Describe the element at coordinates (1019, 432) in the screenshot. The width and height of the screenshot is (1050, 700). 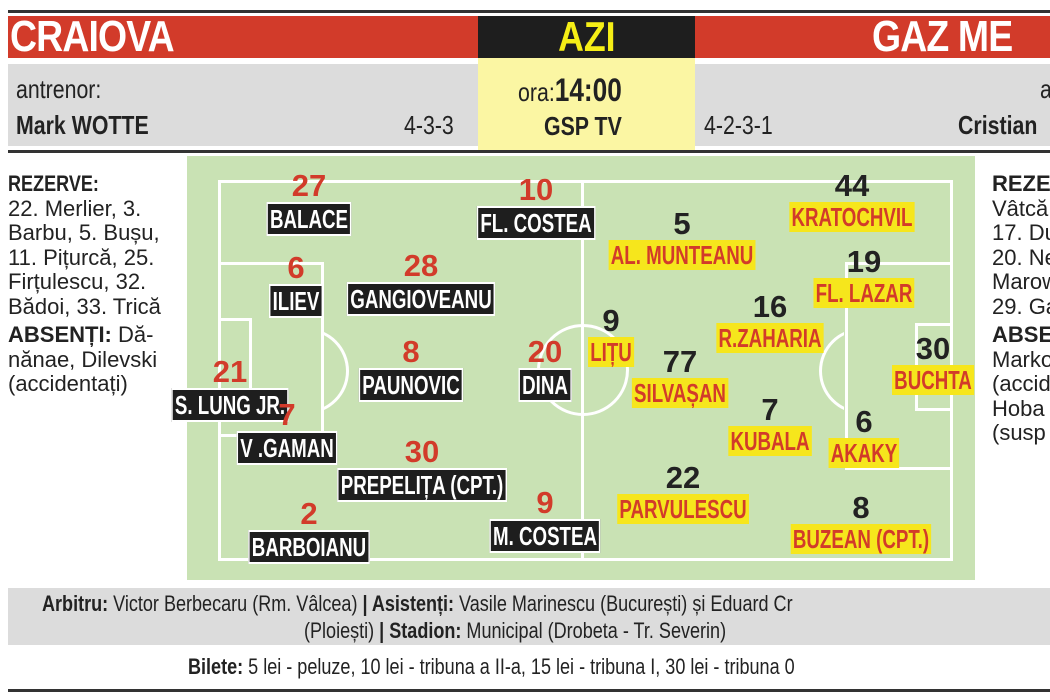
I see `absent-line: (susp` at that location.